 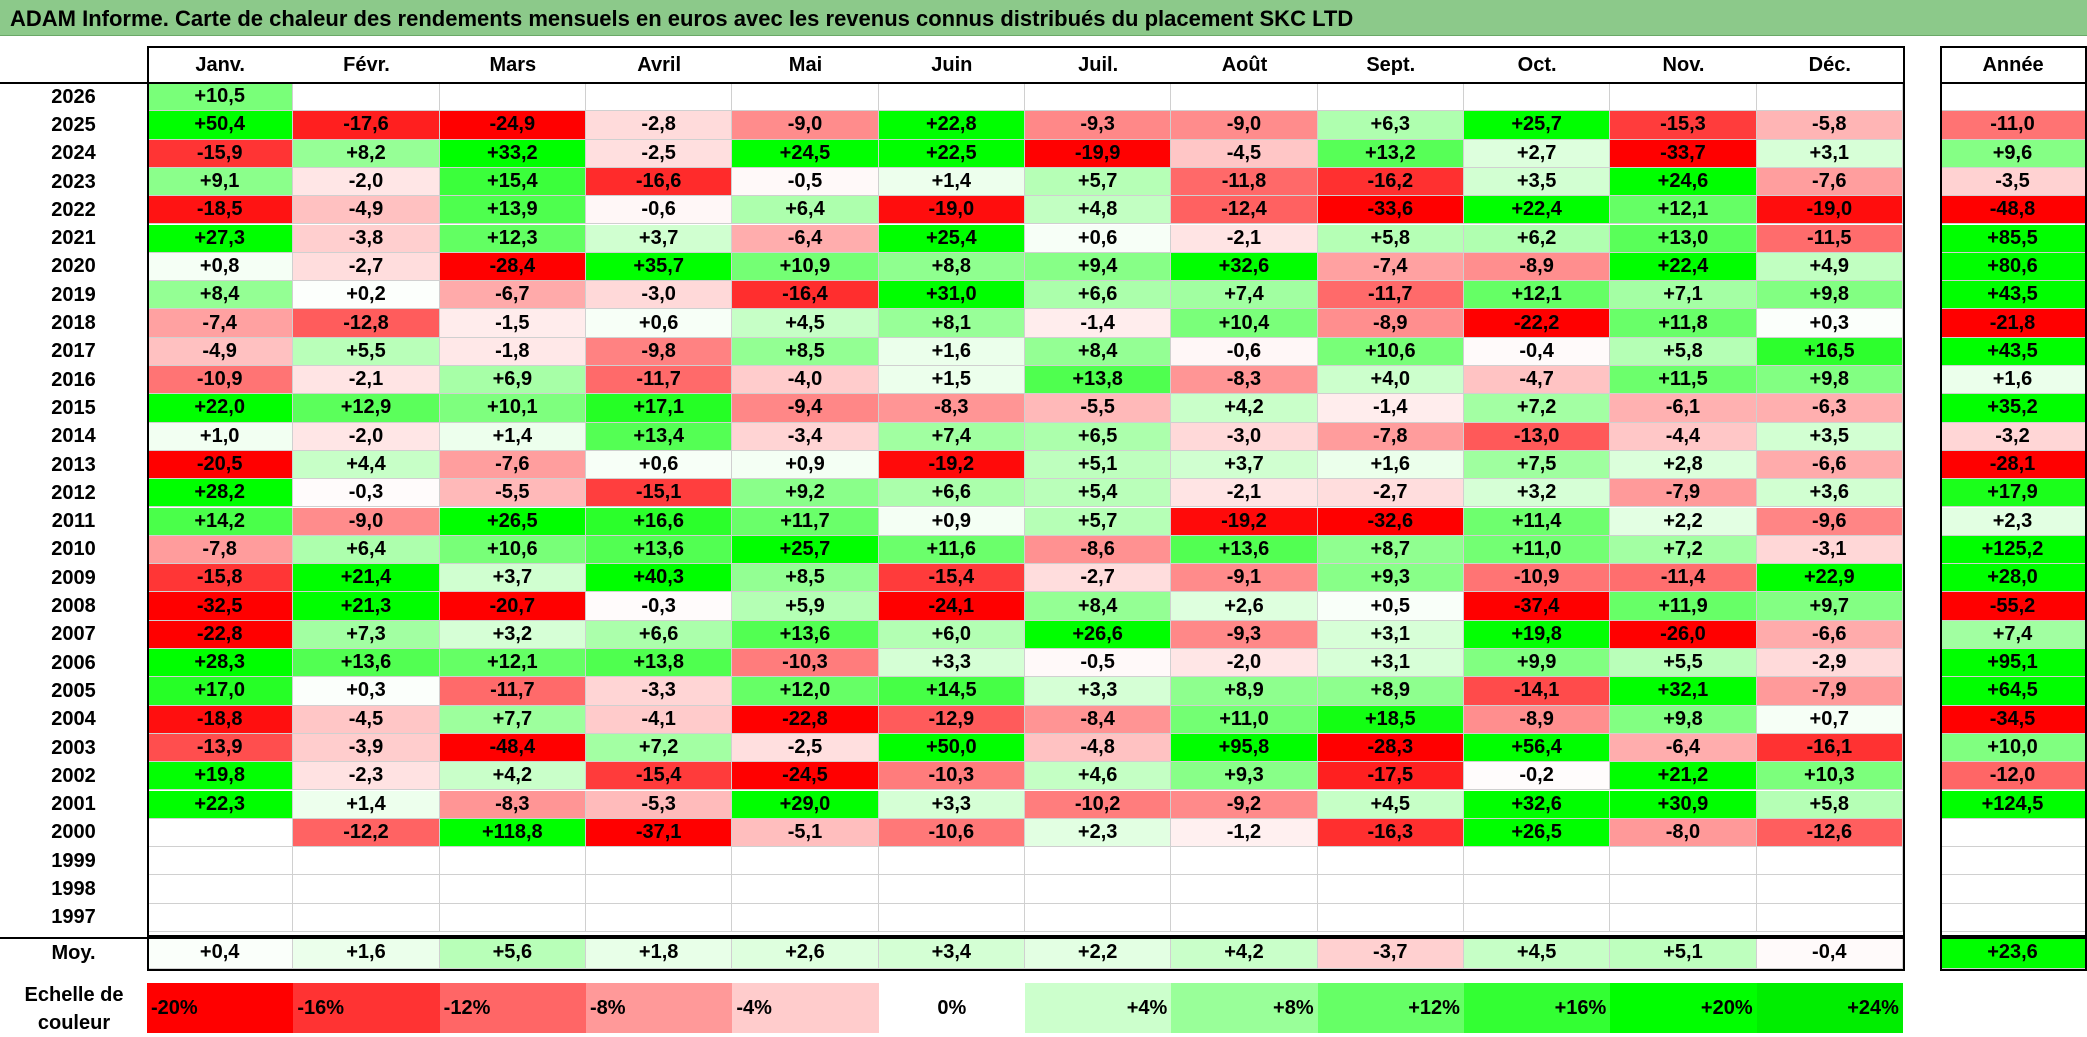 What do you see at coordinates (220, 153) in the screenshot?
I see `heatmap-cell: -15,9` at bounding box center [220, 153].